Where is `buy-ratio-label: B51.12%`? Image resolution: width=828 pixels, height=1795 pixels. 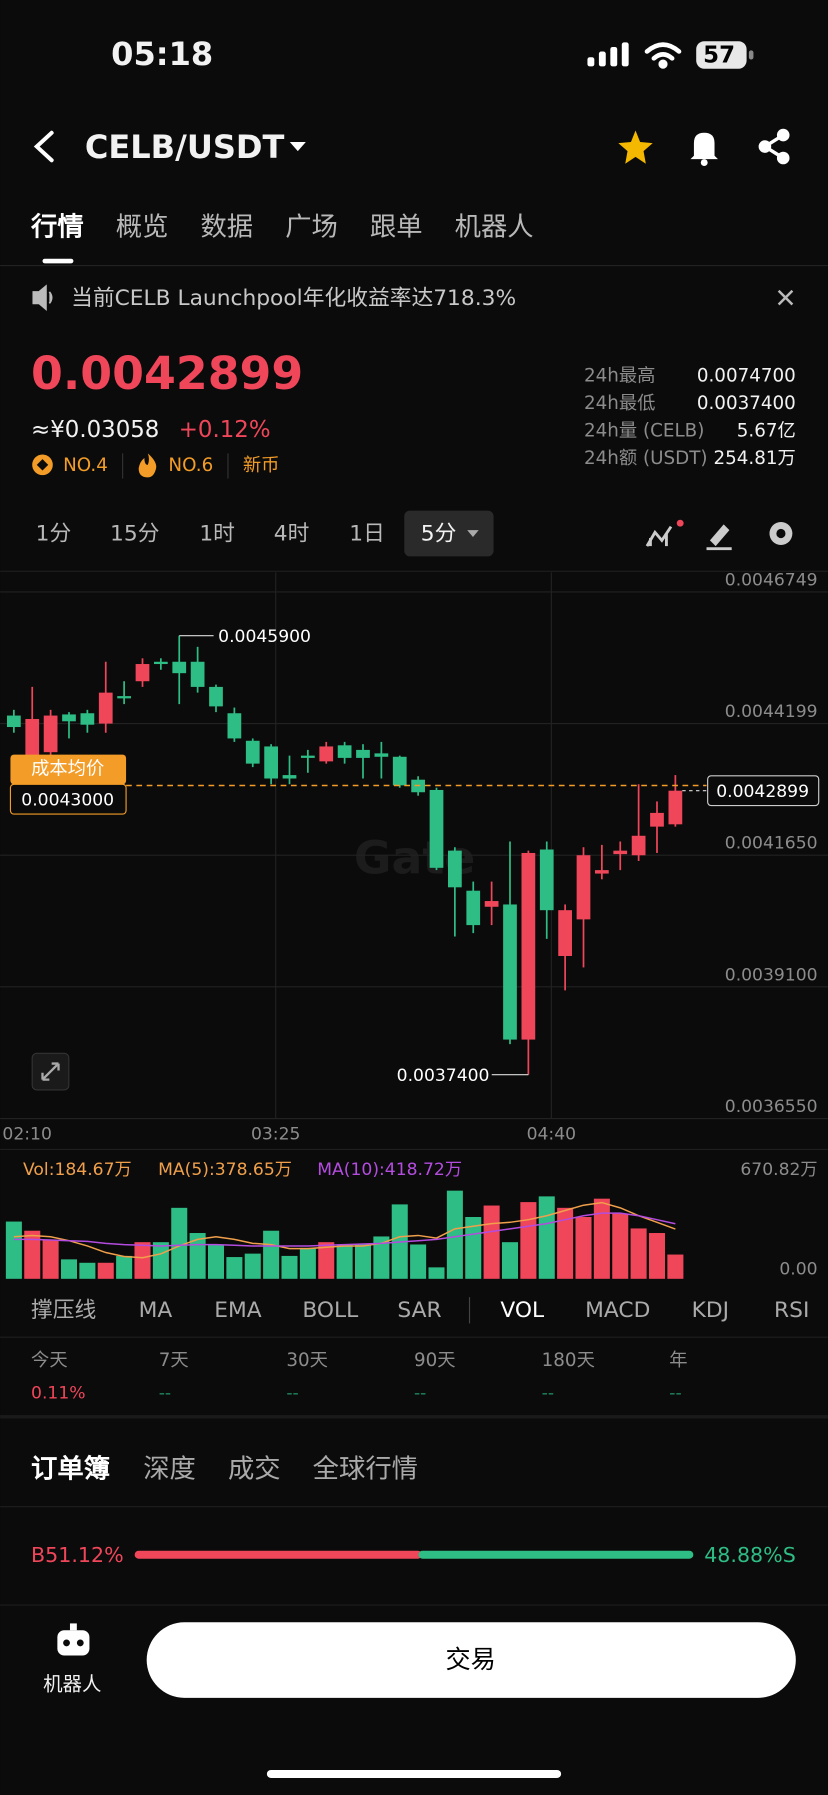 buy-ratio-label: B51.12% is located at coordinates (77, 1555).